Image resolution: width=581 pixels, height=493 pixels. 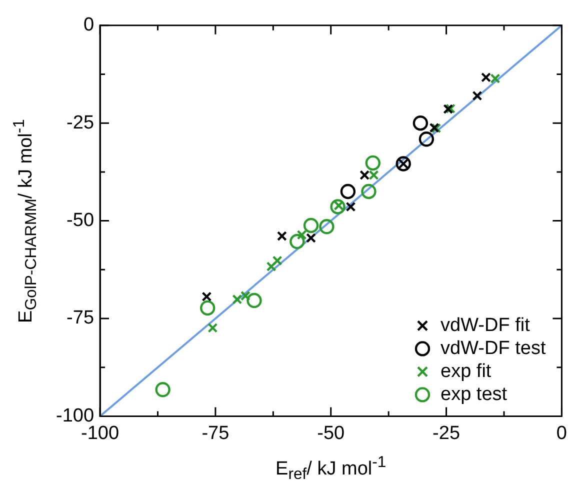 What do you see at coordinates (562, 433) in the screenshot?
I see `x-tick-label: 0` at bounding box center [562, 433].